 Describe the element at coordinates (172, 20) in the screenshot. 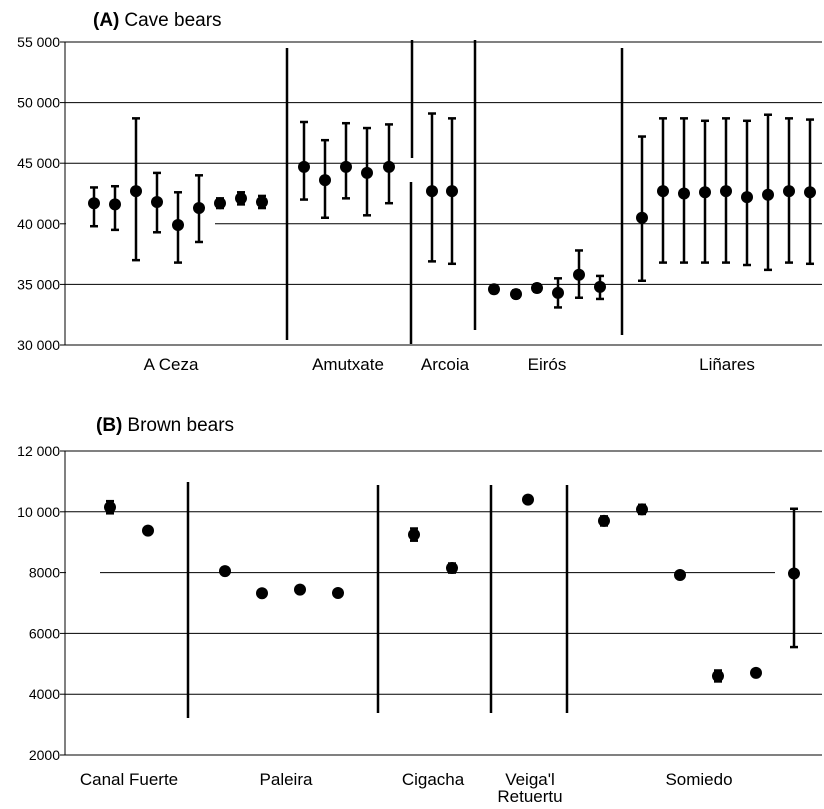

I see `panel-a-title-text: Cave bears` at that location.